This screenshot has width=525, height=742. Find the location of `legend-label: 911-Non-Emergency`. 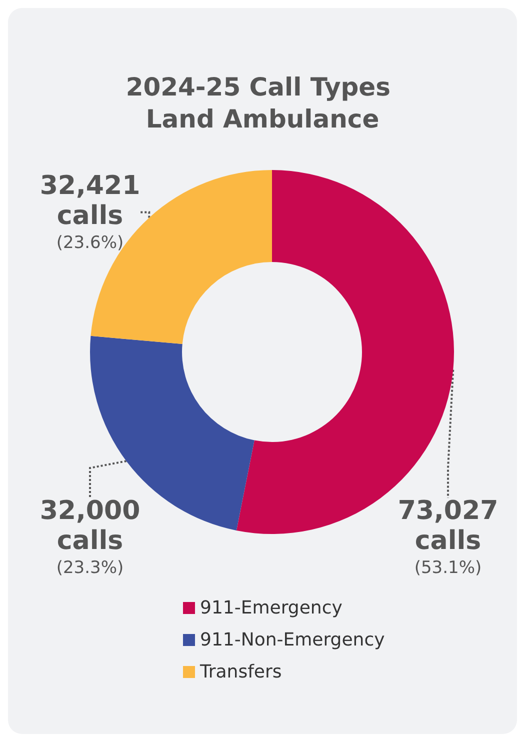

legend-label: 911-Non-Emergency is located at coordinates (293, 640).